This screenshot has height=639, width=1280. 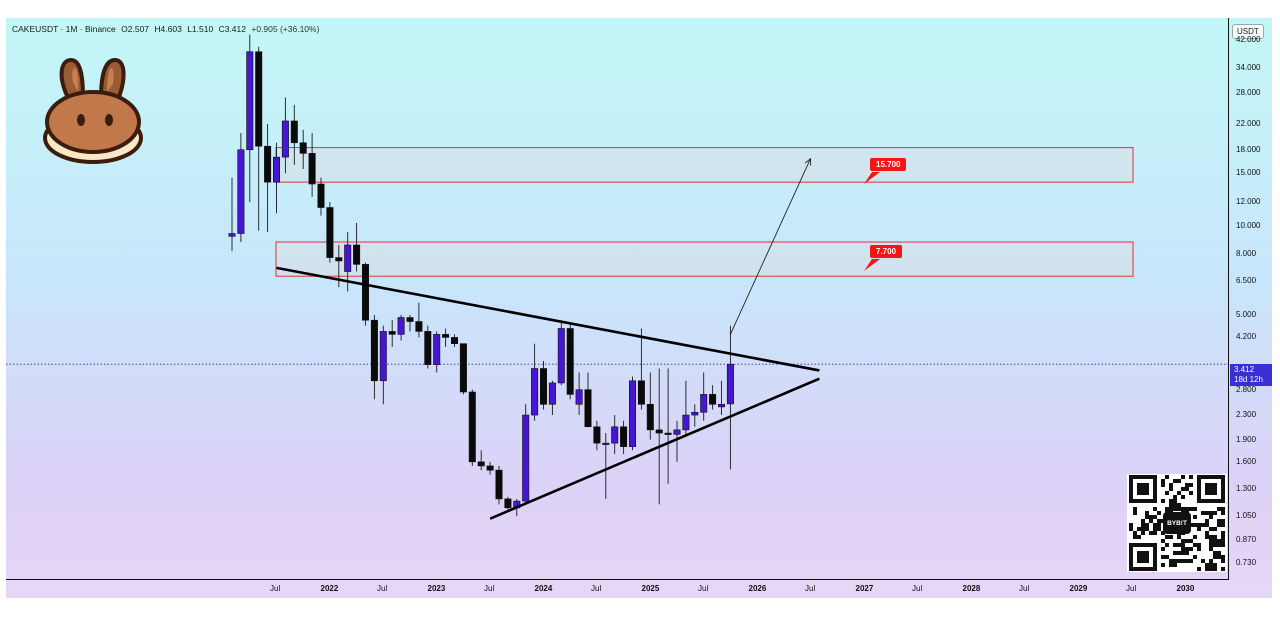 What do you see at coordinates (1246, 389) in the screenshot?
I see `price-tick-label: 2.800` at bounding box center [1246, 389].